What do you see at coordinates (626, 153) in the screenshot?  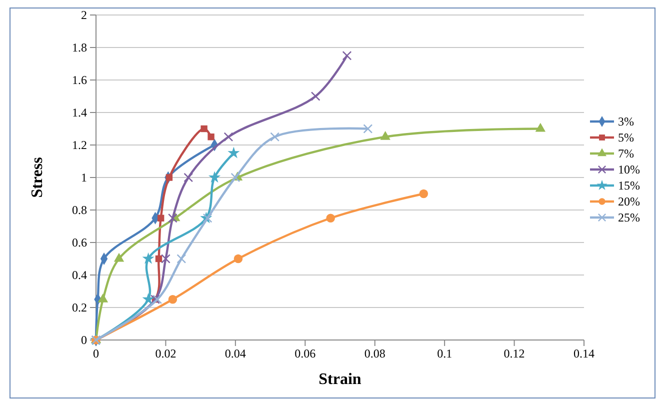 I see `legend-label: 7%` at bounding box center [626, 153].